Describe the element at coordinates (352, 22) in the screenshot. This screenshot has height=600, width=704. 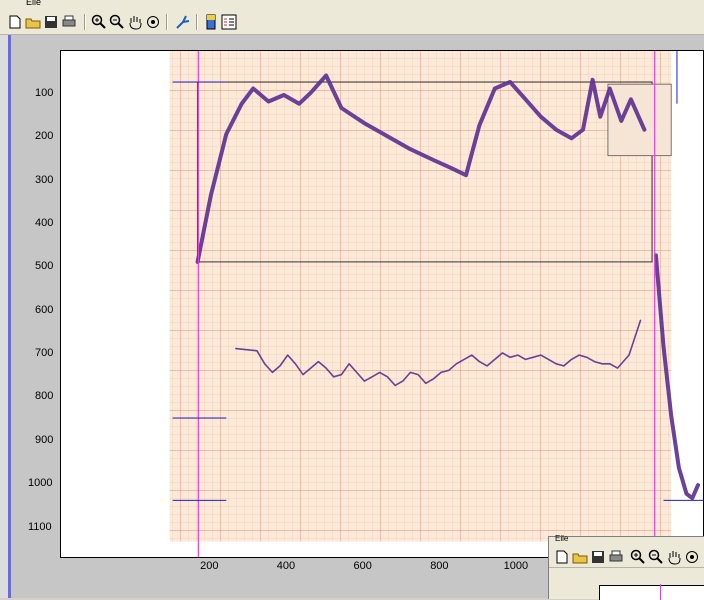
I see `figure-toolbar` at that location.